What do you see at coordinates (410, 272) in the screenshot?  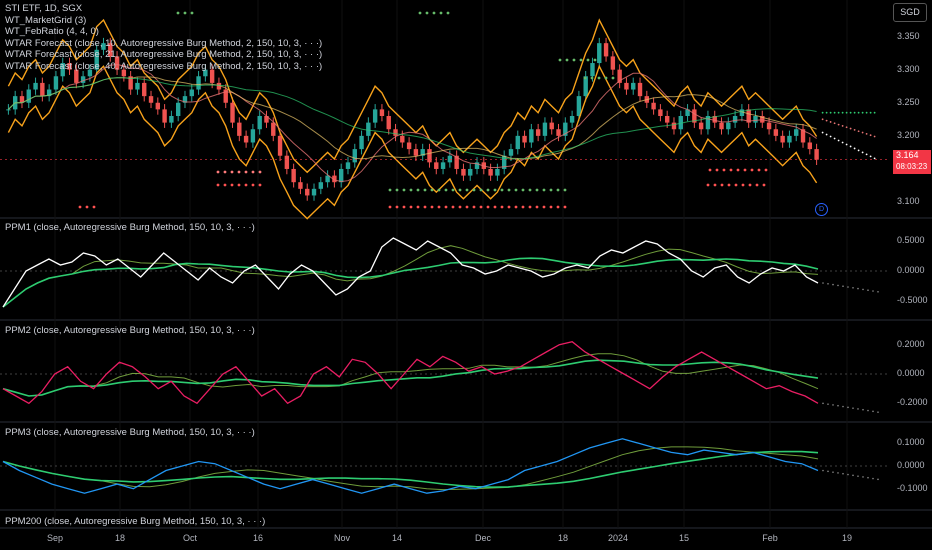 I see `ppm1-line` at bounding box center [410, 272].